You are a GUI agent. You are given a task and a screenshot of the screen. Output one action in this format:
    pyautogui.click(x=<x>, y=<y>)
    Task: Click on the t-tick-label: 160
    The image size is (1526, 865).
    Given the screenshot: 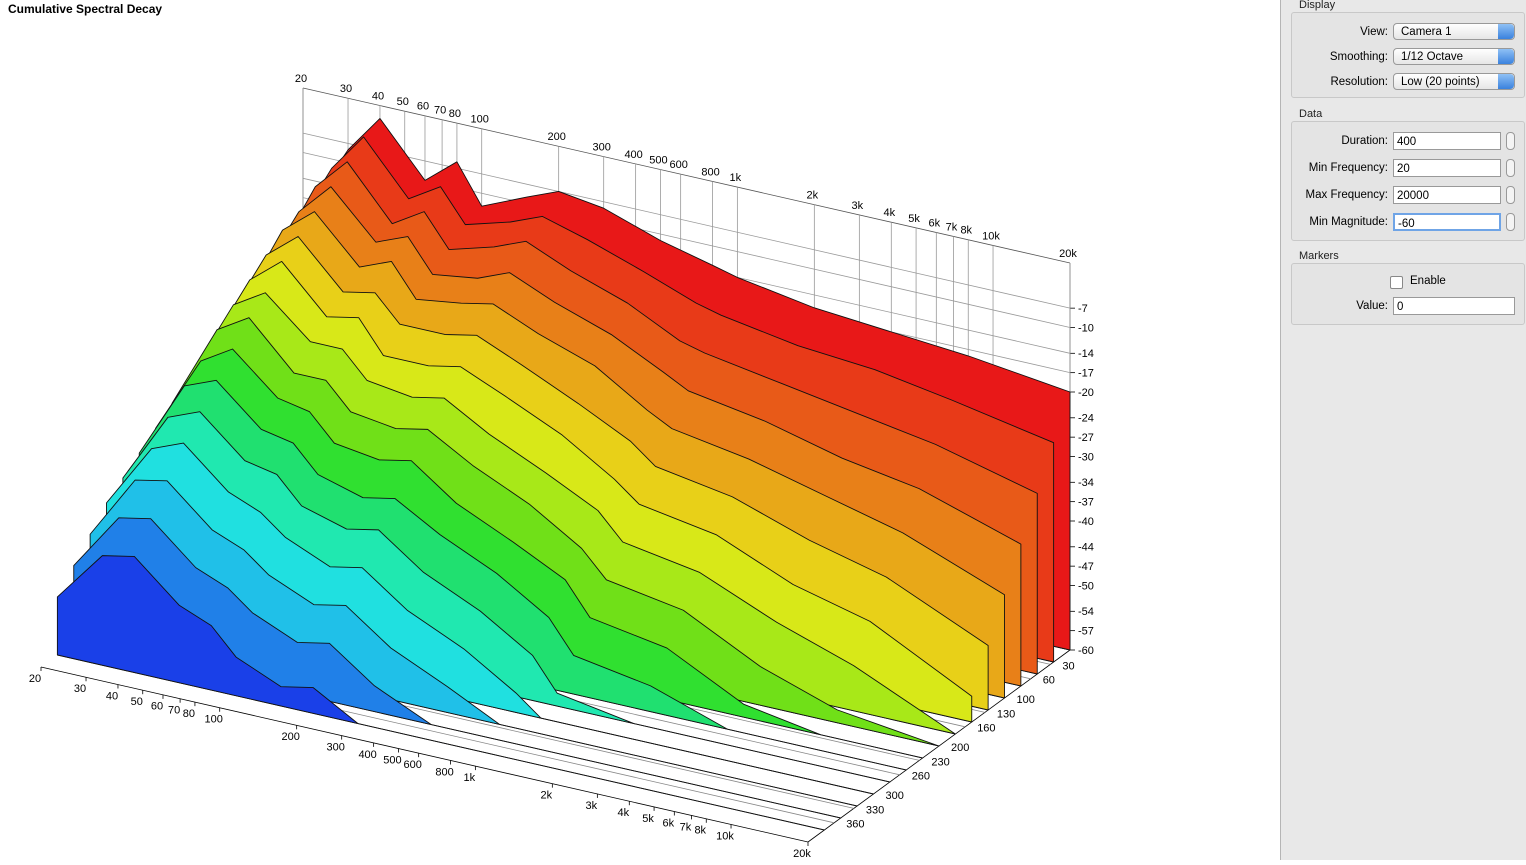 What is the action you would take?
    pyautogui.click(x=986, y=729)
    